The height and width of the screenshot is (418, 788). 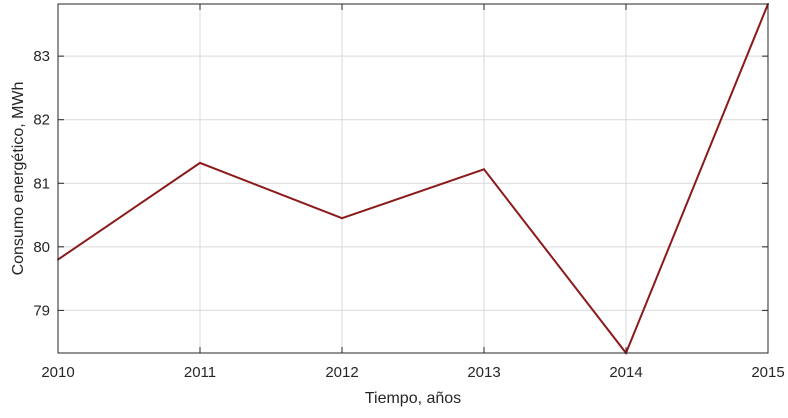 I want to click on y-tick-labels: 79 80 81 82 83, so click(x=41, y=183).